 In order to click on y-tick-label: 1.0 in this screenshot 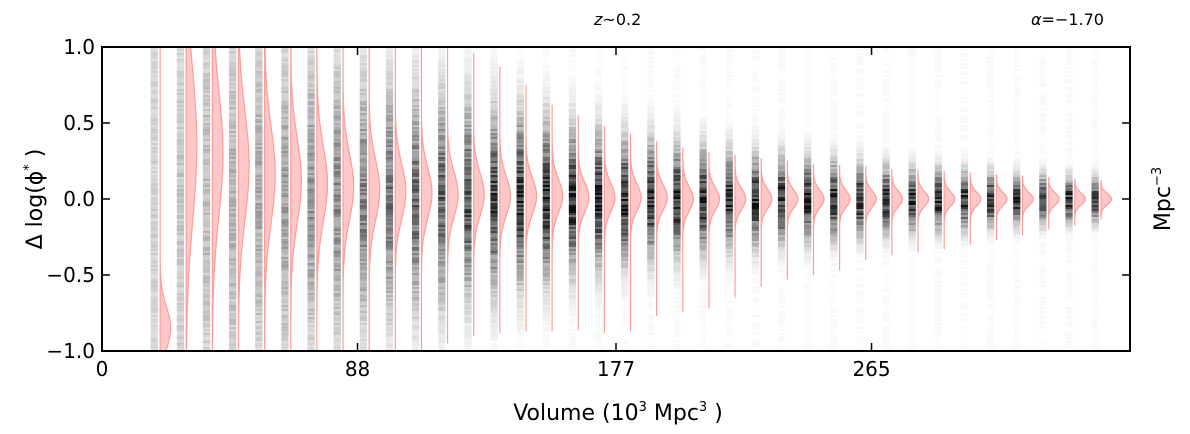, I will do `click(79, 47)`.